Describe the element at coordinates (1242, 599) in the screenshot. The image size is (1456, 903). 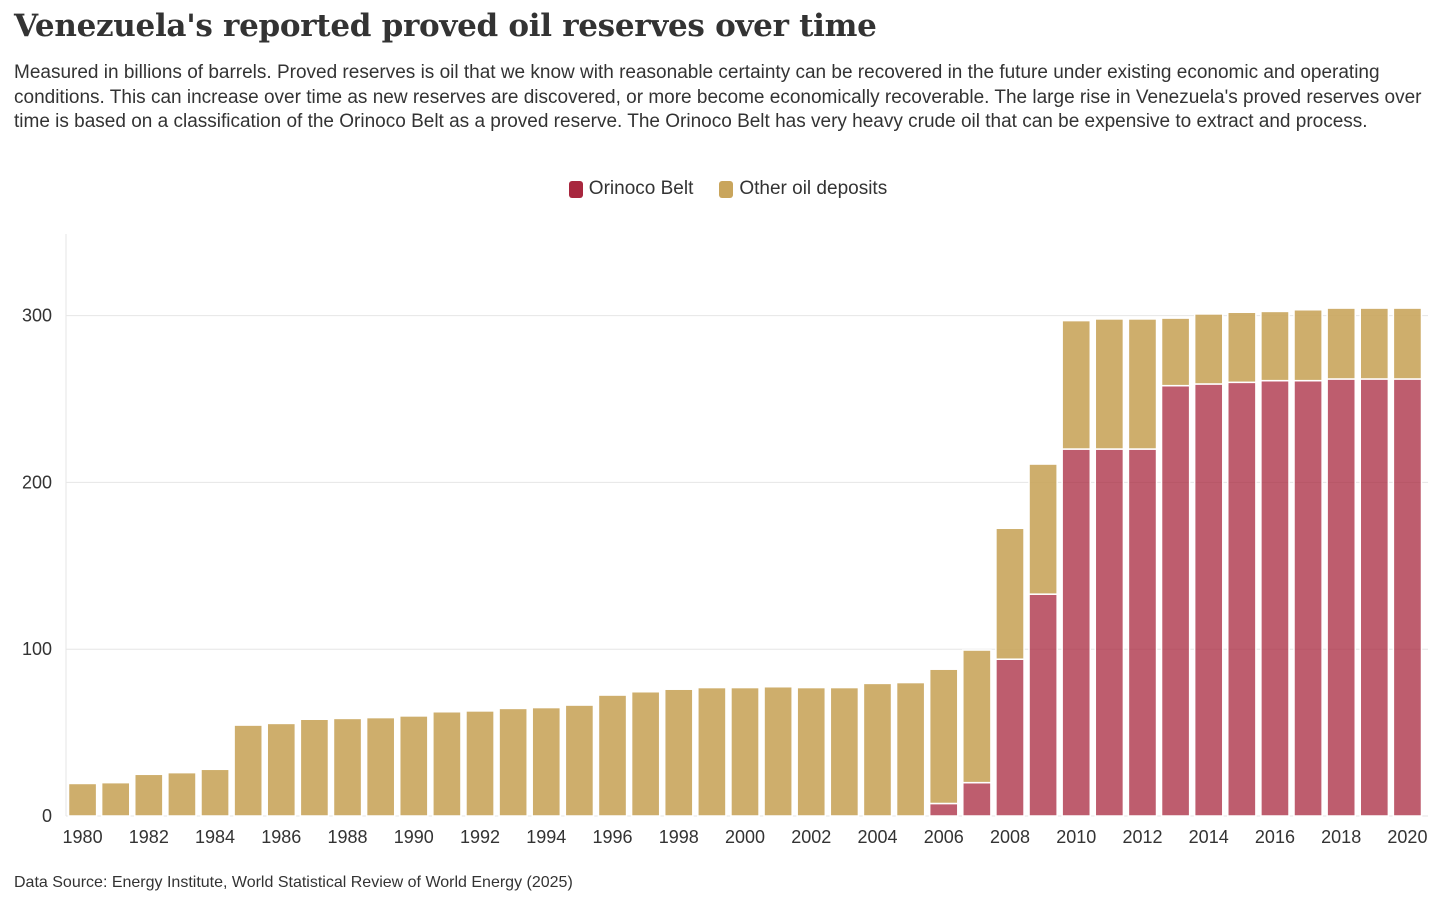
I see `bar-orinoco-belt-2015` at that location.